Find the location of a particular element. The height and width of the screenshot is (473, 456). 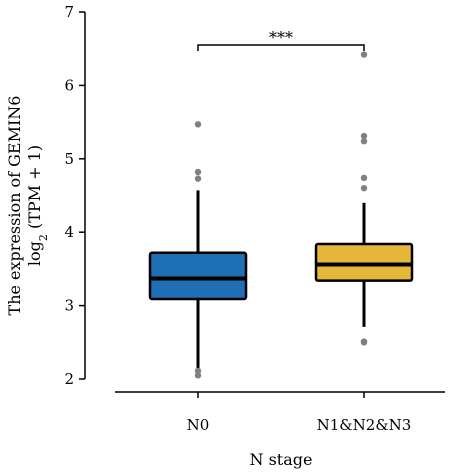

y-axis-title-line2: log2 (TPM + 1) is located at coordinates (37, 205).